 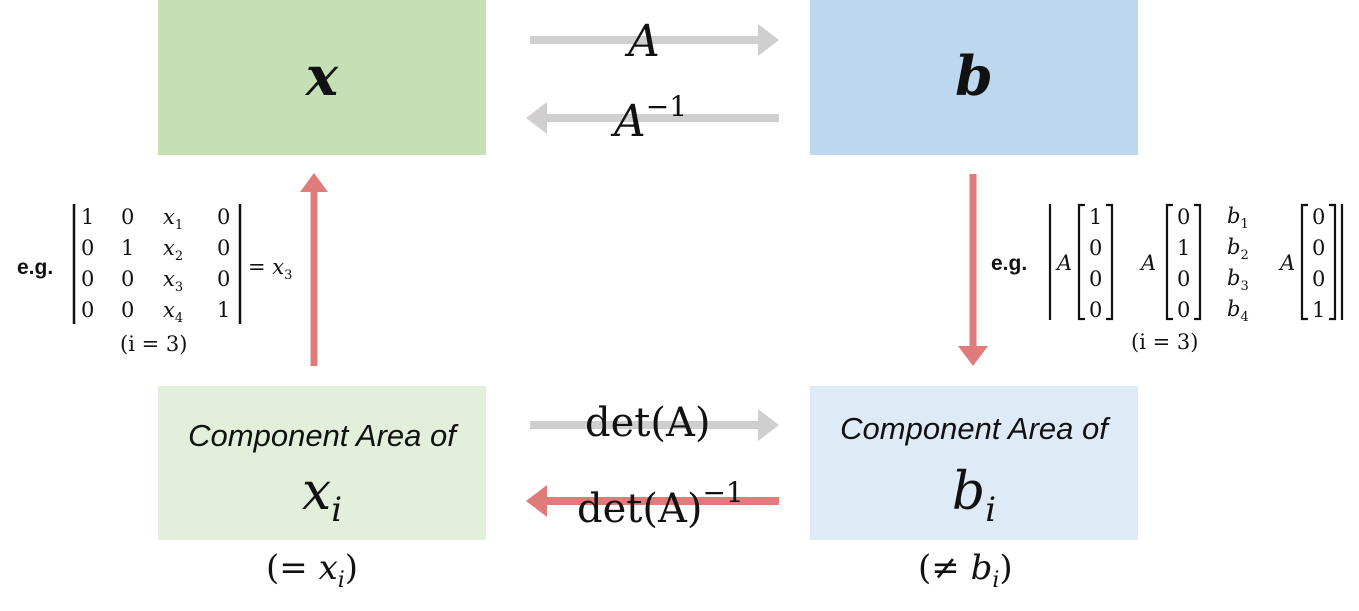 What do you see at coordinates (1238, 311) in the screenshot?
I see `right-col3-cell: b4` at bounding box center [1238, 311].